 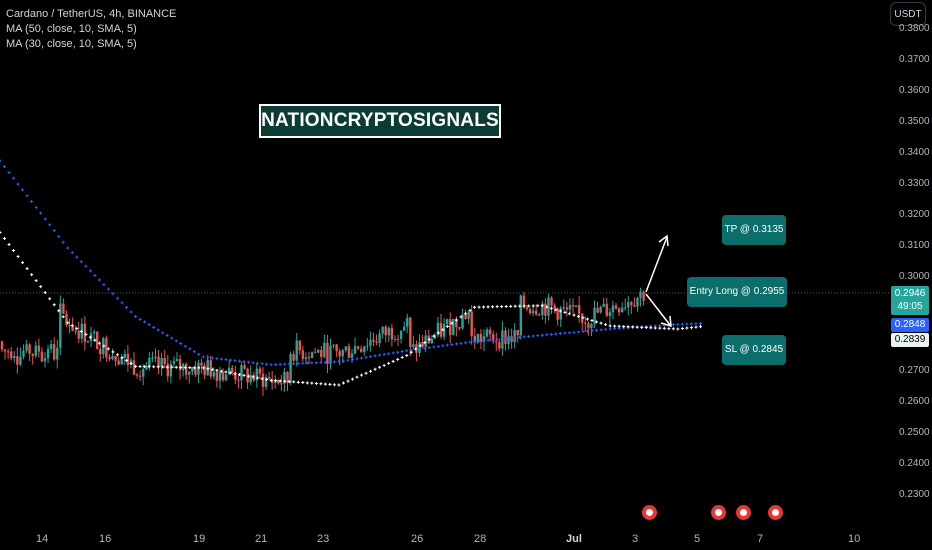 I want to click on x-tick: Jul, so click(x=574, y=539).